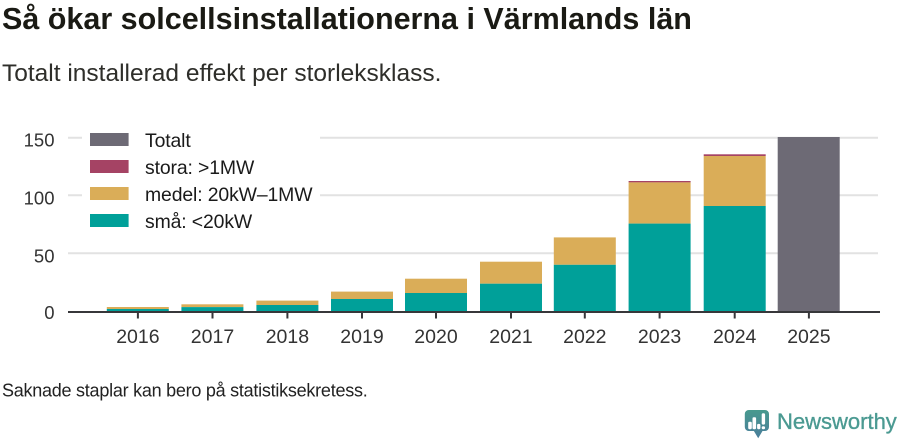  What do you see at coordinates (44, 256) in the screenshot?
I see `svg-text: 50` at bounding box center [44, 256].